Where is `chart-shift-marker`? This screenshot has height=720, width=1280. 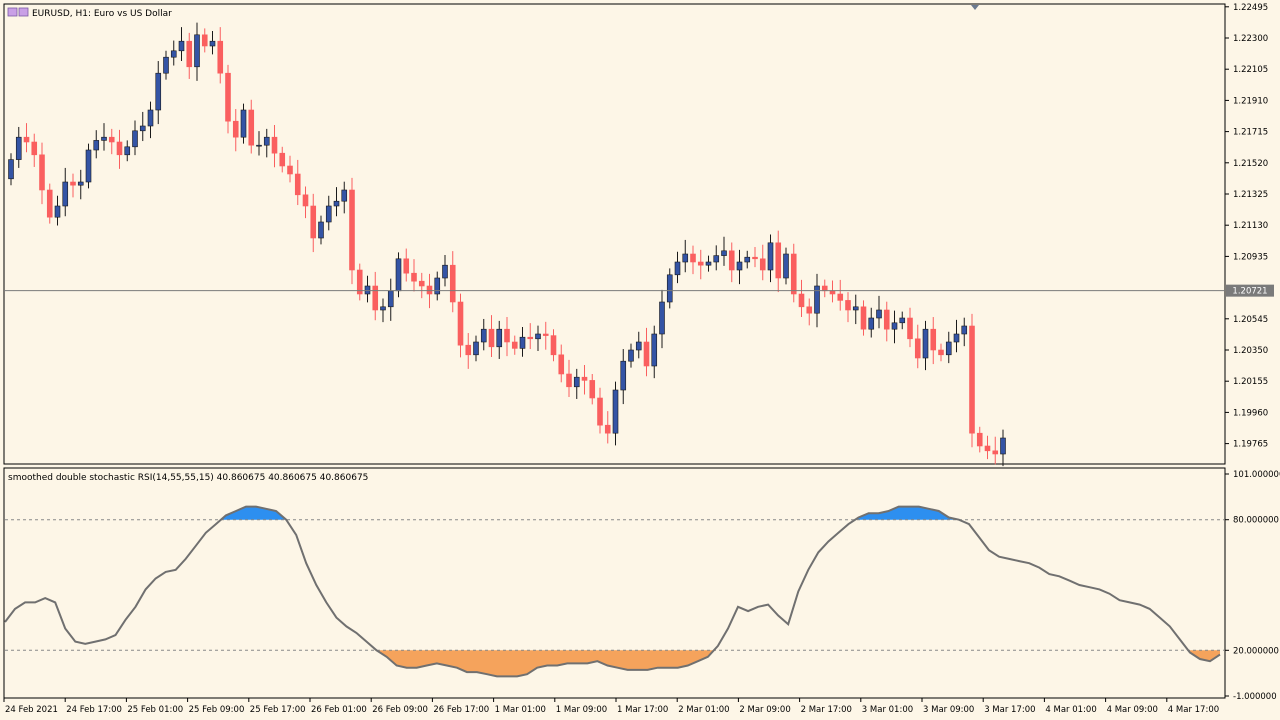 chart-shift-marker is located at coordinates (975, 7).